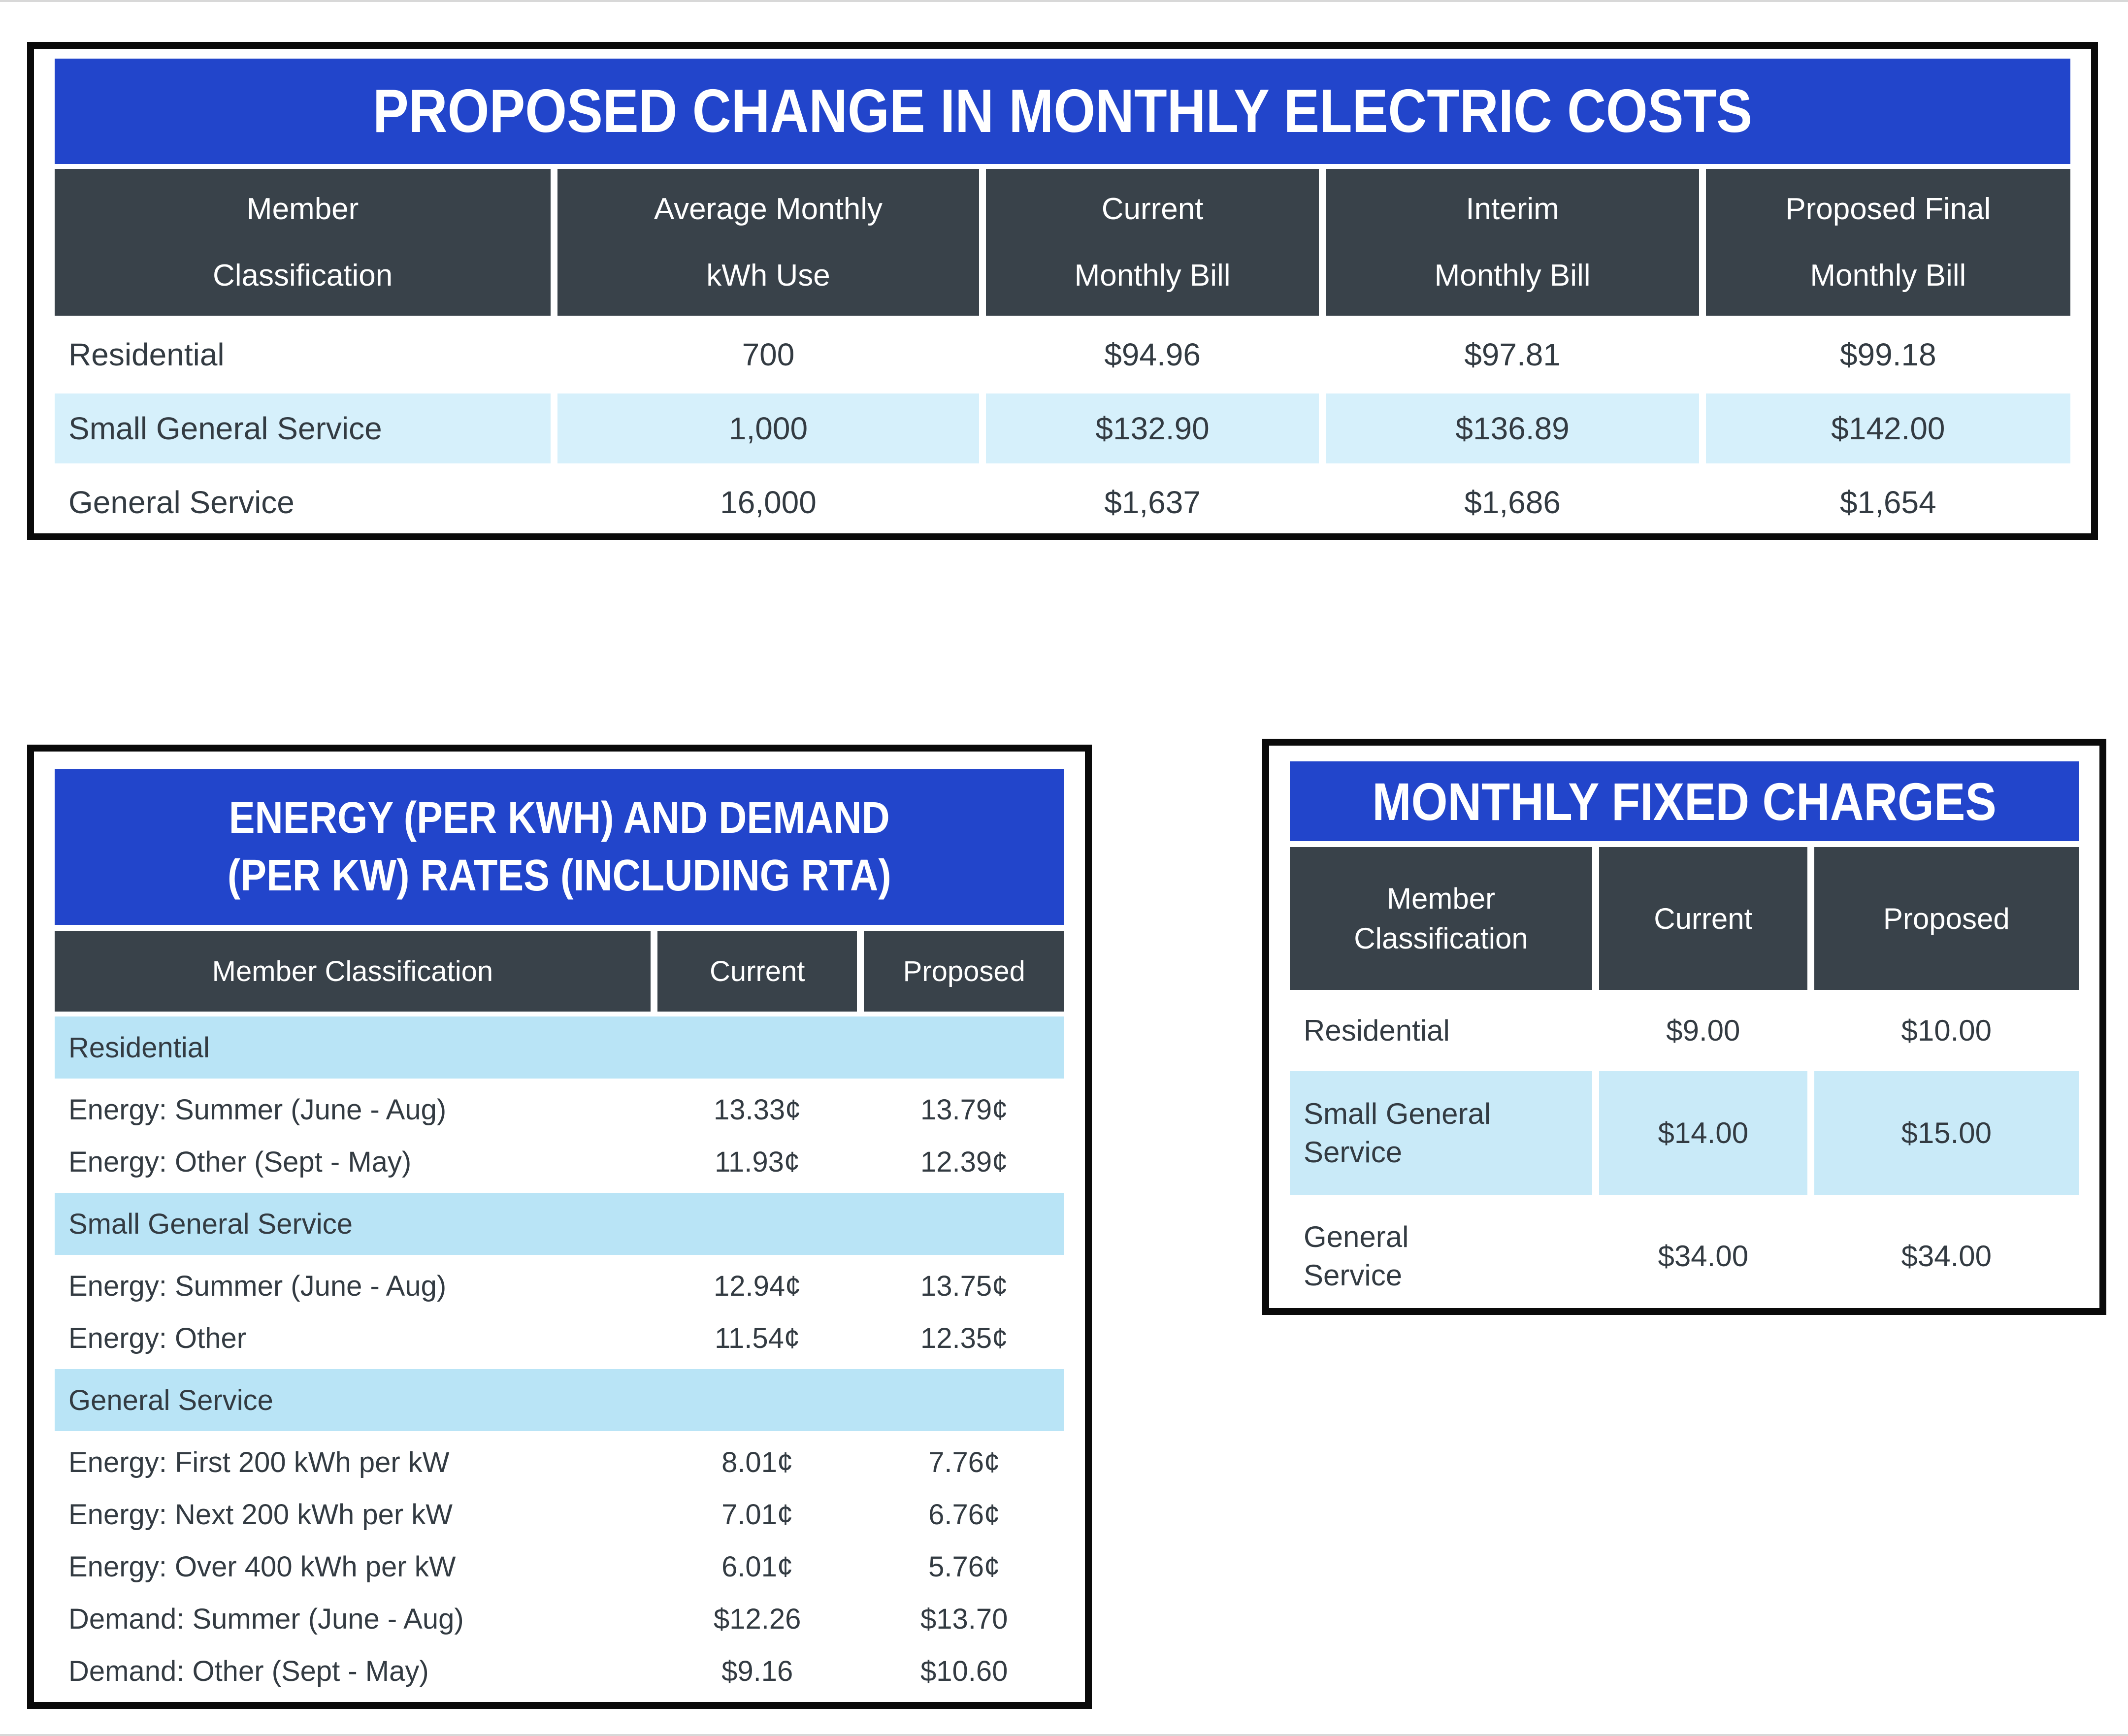  I want to click on section-row-small-general-service: Small General Service, so click(559, 1224).